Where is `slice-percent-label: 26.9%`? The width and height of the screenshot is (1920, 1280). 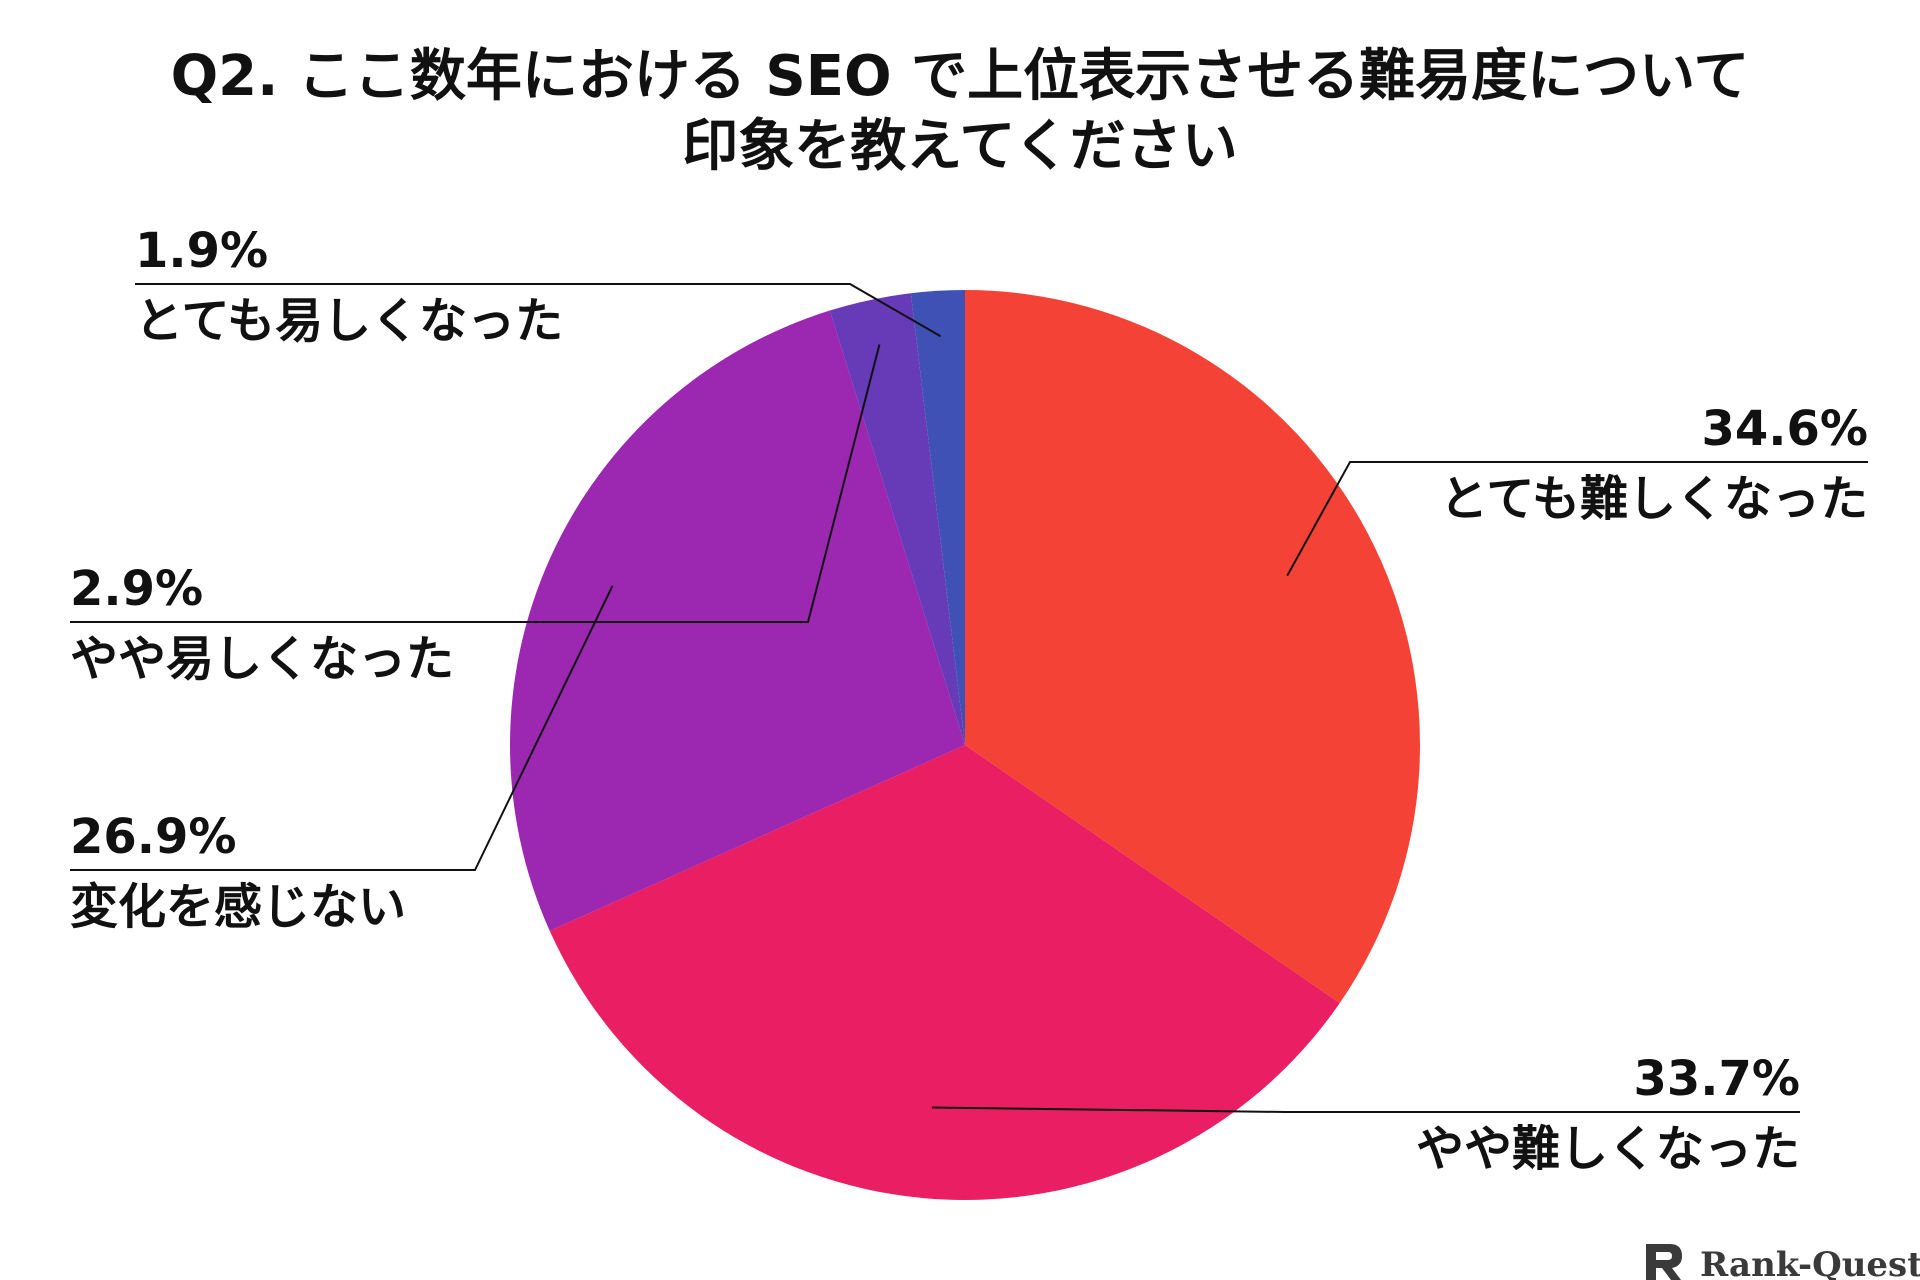 slice-percent-label: 26.9% is located at coordinates (153, 837).